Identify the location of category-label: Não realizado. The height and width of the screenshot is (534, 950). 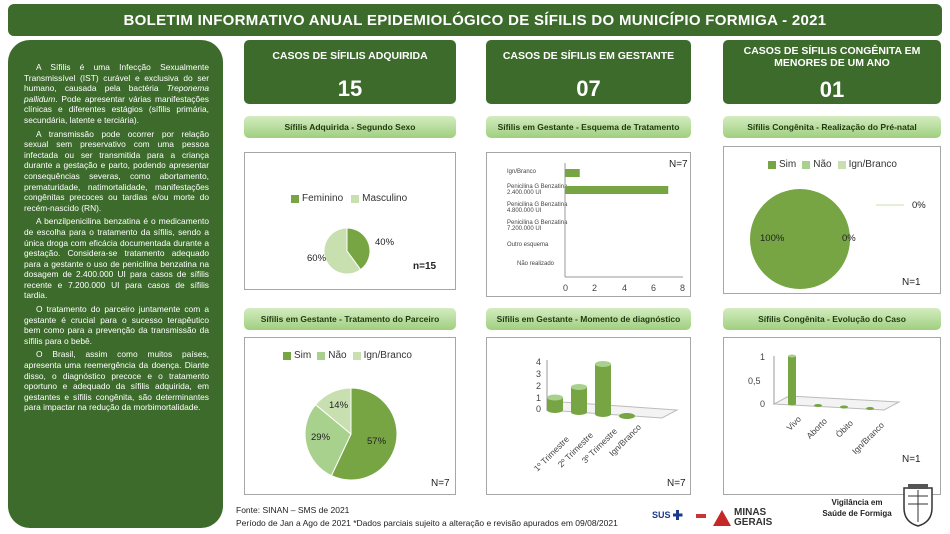
(536, 264).